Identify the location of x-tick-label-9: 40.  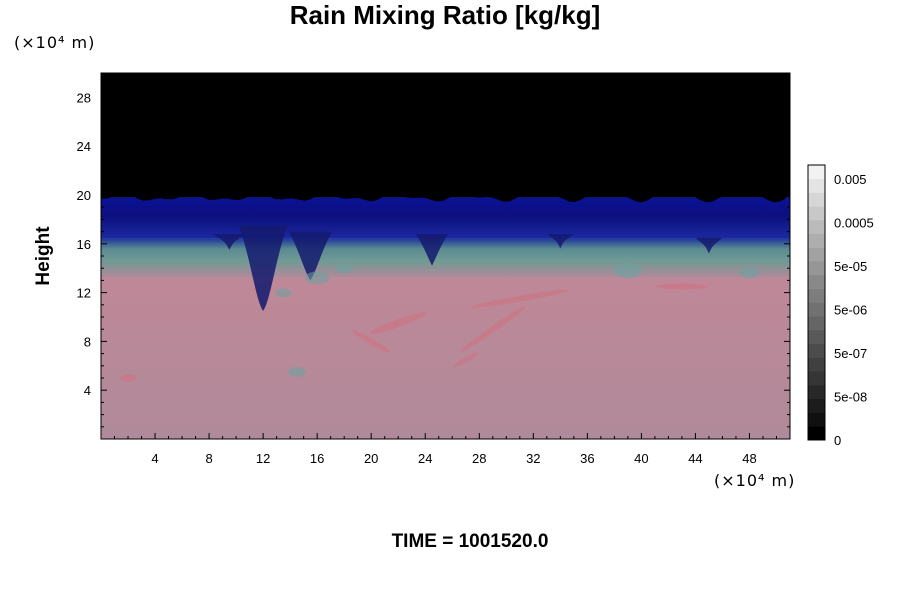
(641, 458).